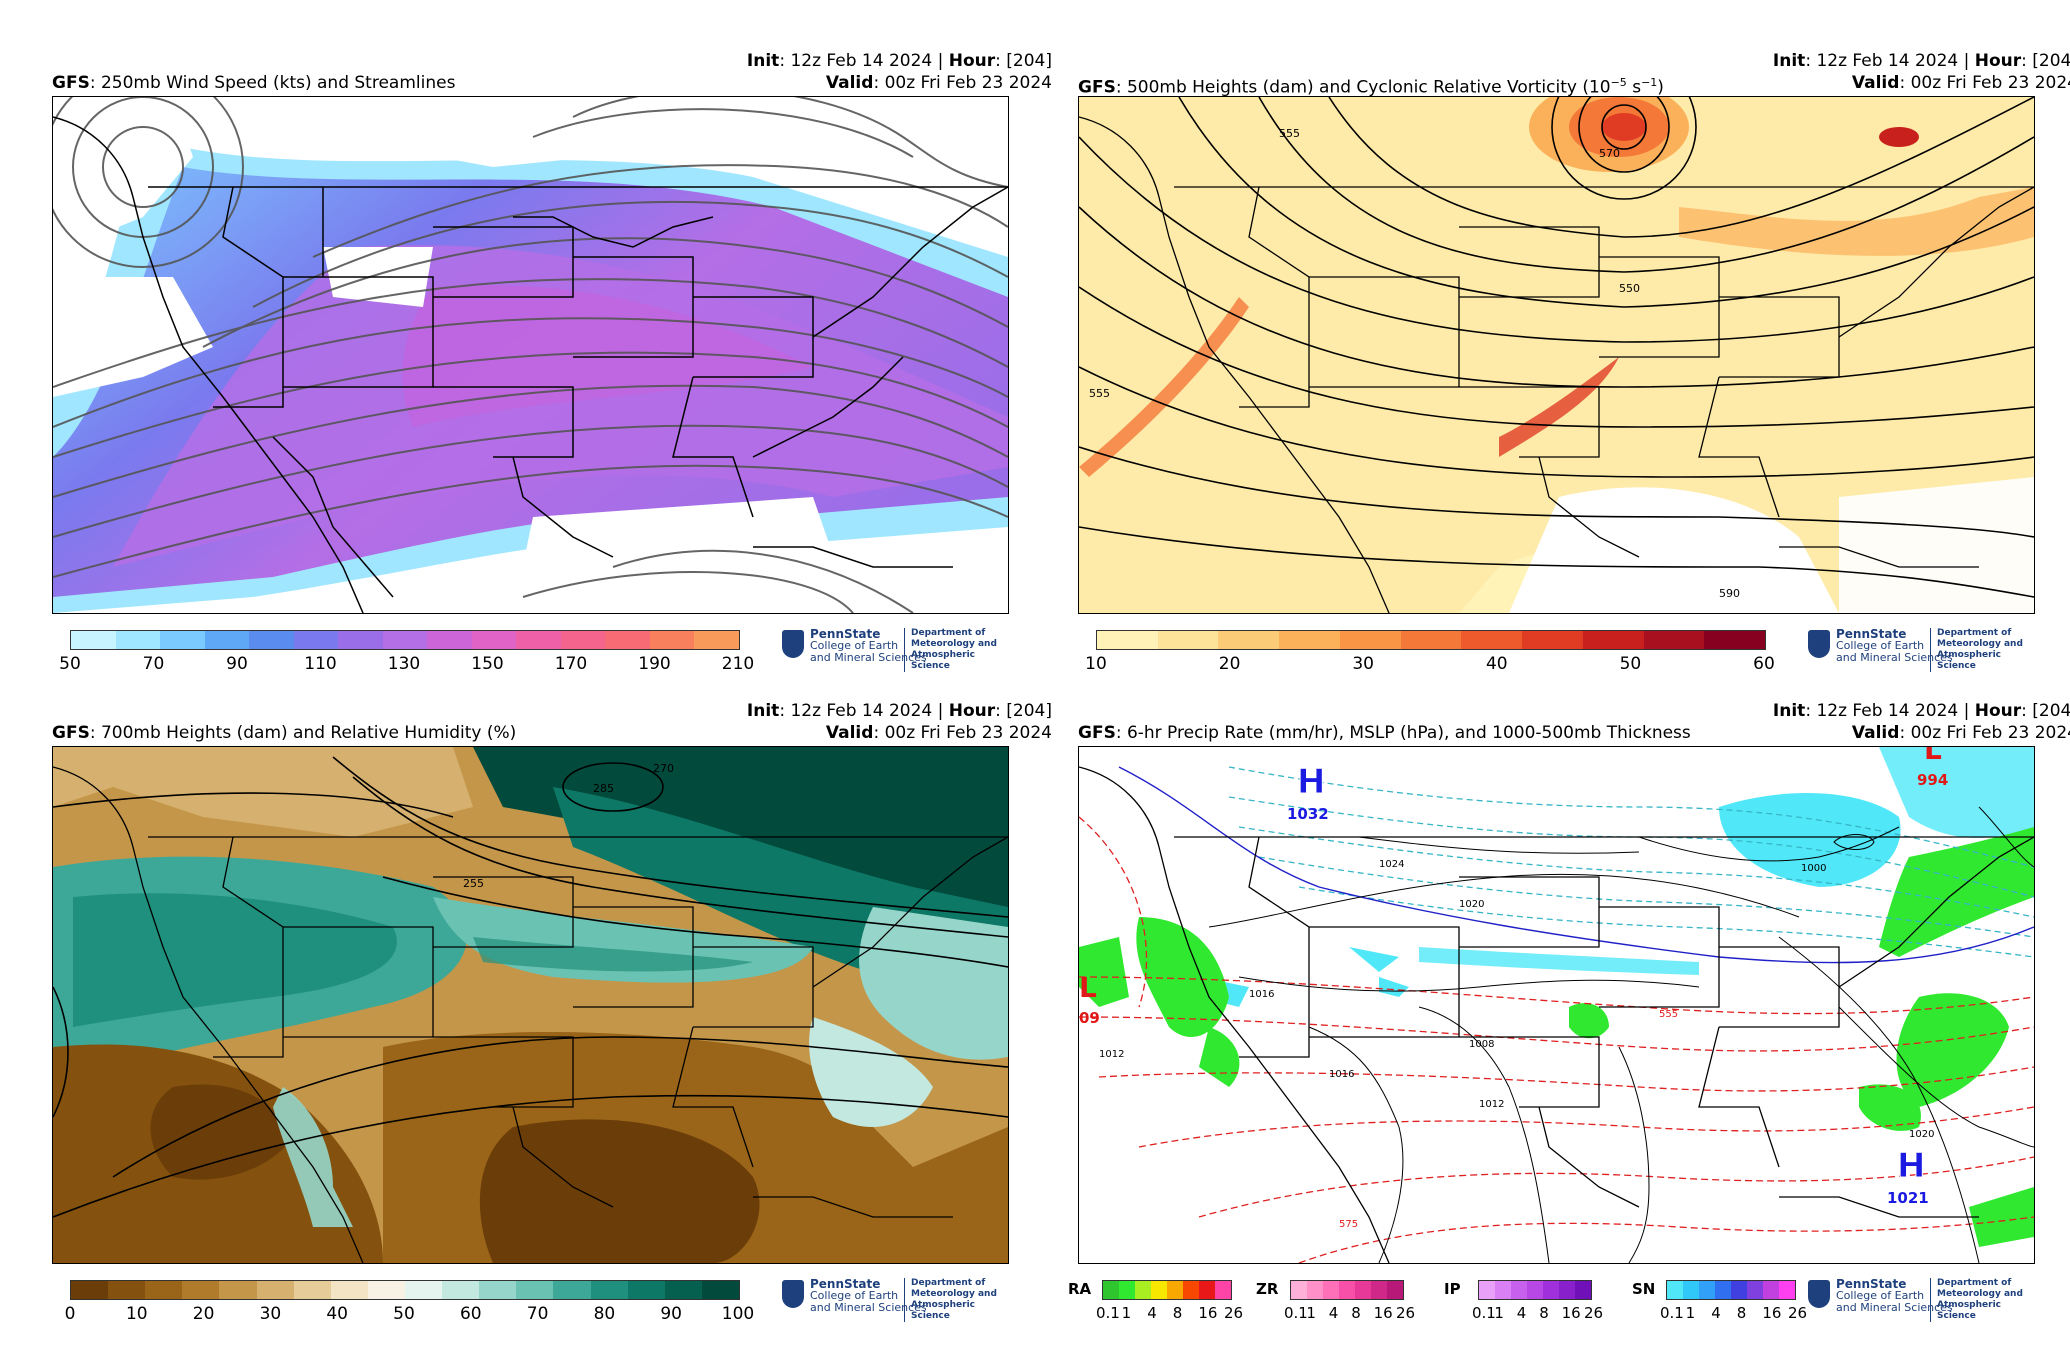  Describe the element at coordinates (1644, 1289) in the screenshot. I see `precip-type-label: SN` at that location.